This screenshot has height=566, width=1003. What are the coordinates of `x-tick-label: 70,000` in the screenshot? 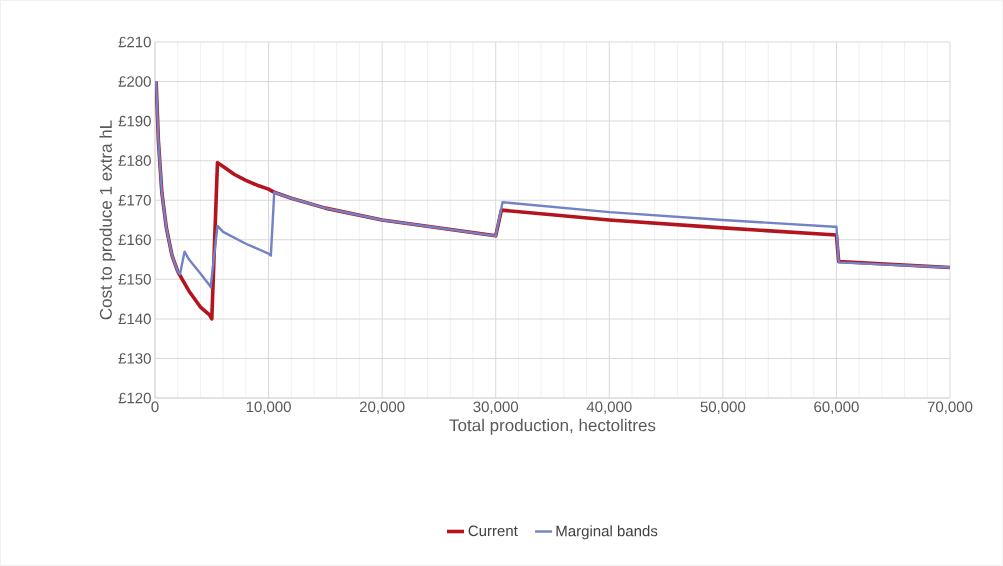 It's located at (950, 407).